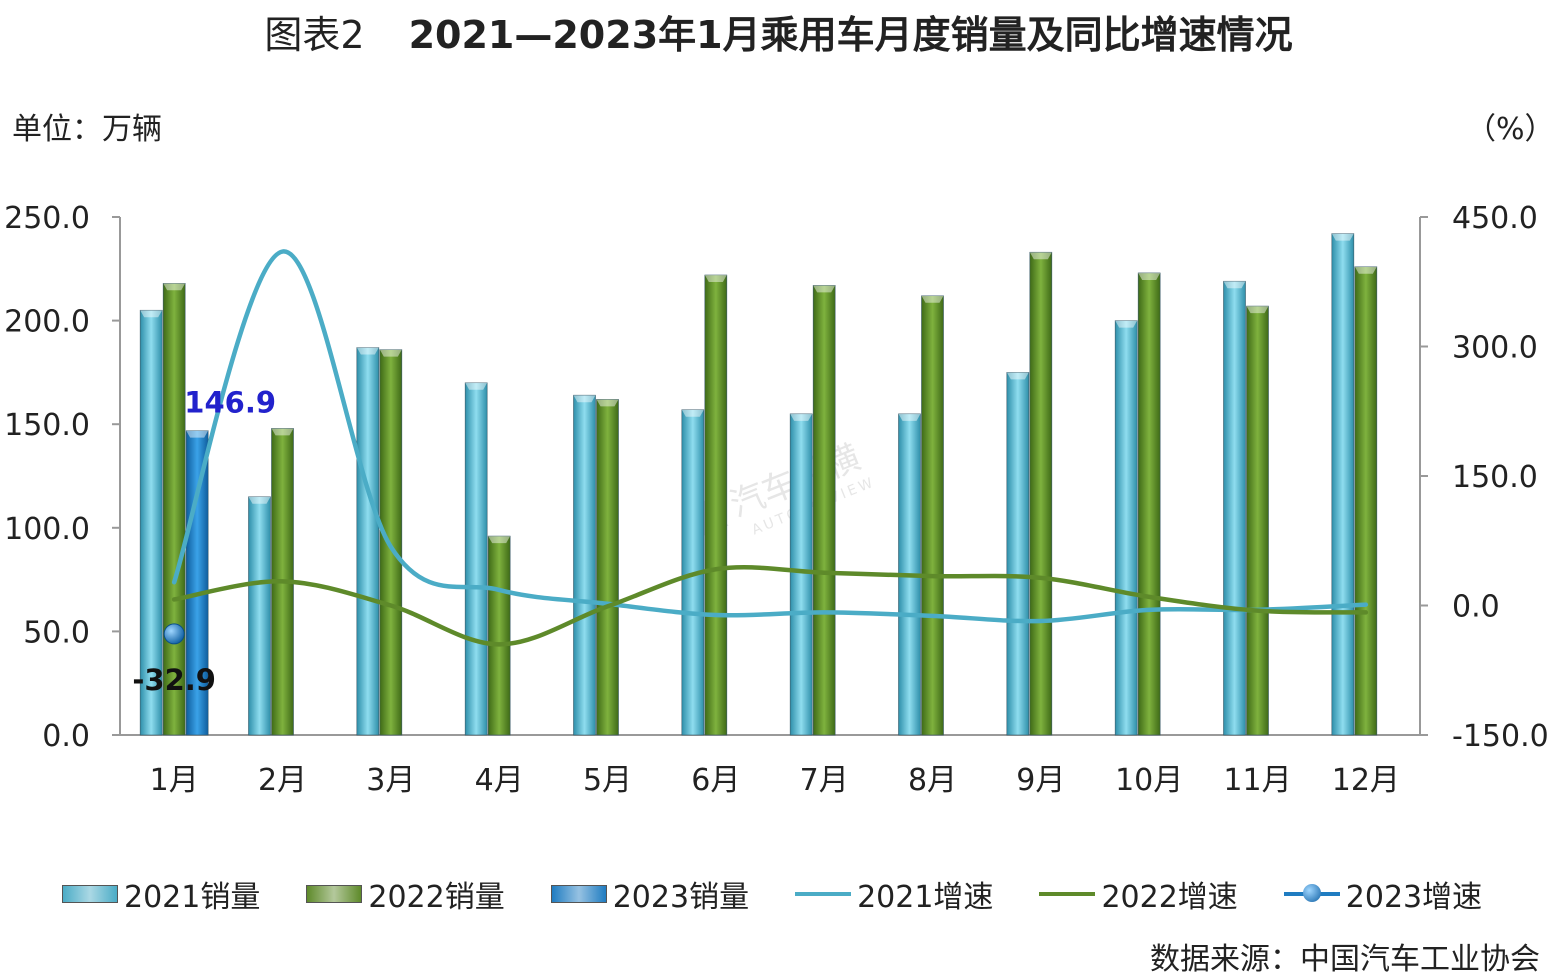 Image resolution: width=1557 pixels, height=978 pixels. I want to click on data-label: -32.9, so click(174, 680).